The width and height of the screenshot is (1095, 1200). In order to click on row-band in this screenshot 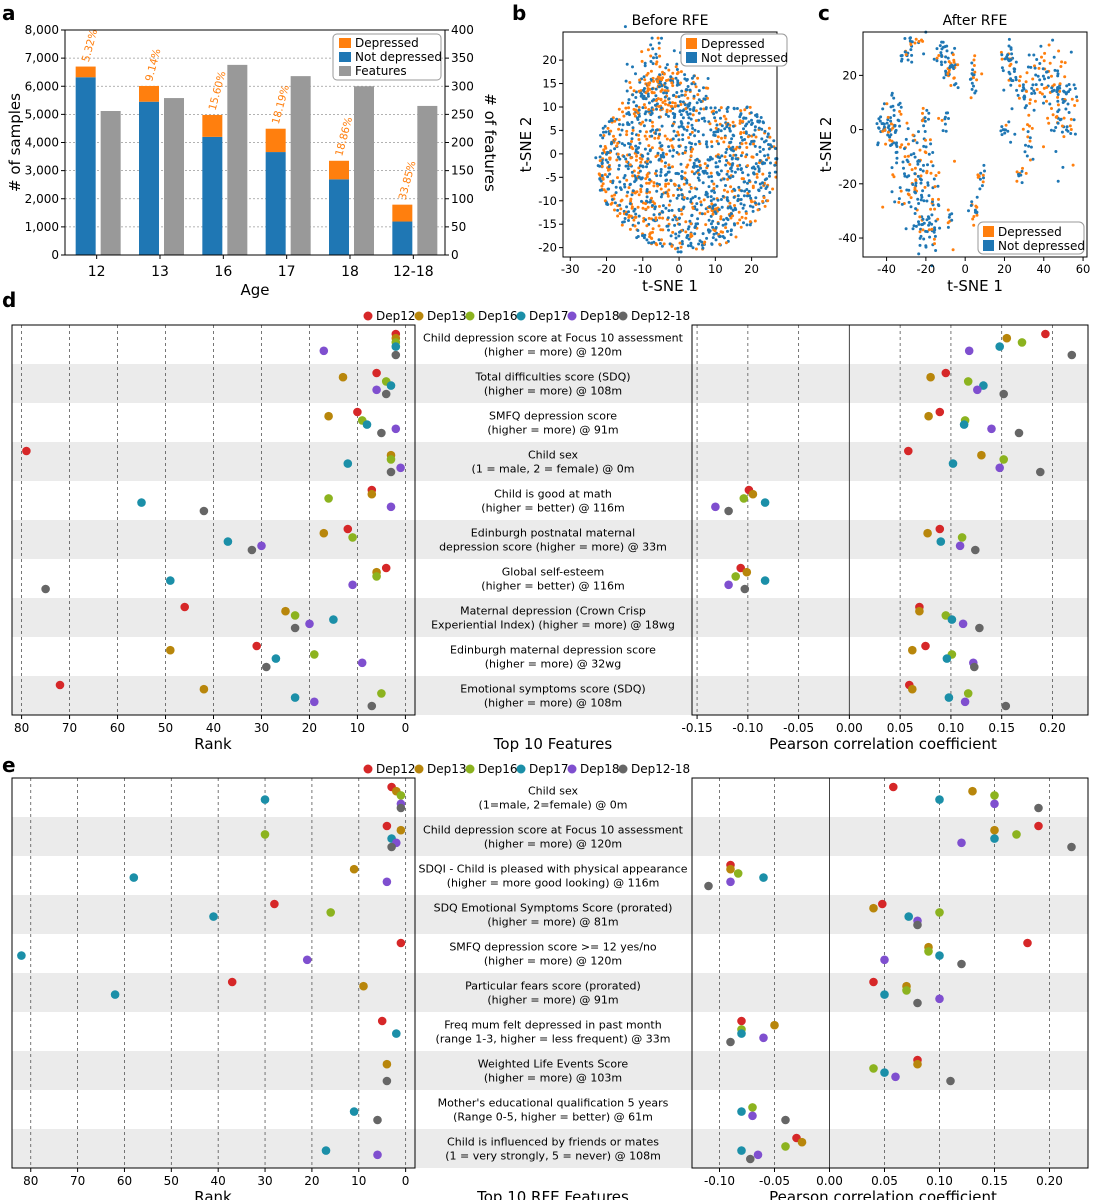, I will do `click(550, 1148)`.